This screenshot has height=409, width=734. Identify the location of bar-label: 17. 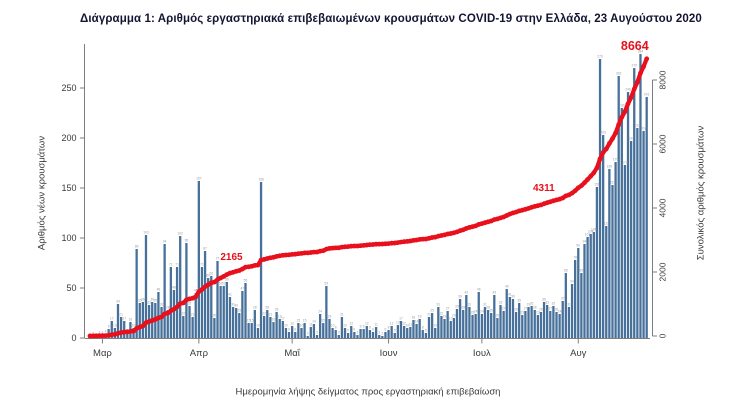
(283, 318).